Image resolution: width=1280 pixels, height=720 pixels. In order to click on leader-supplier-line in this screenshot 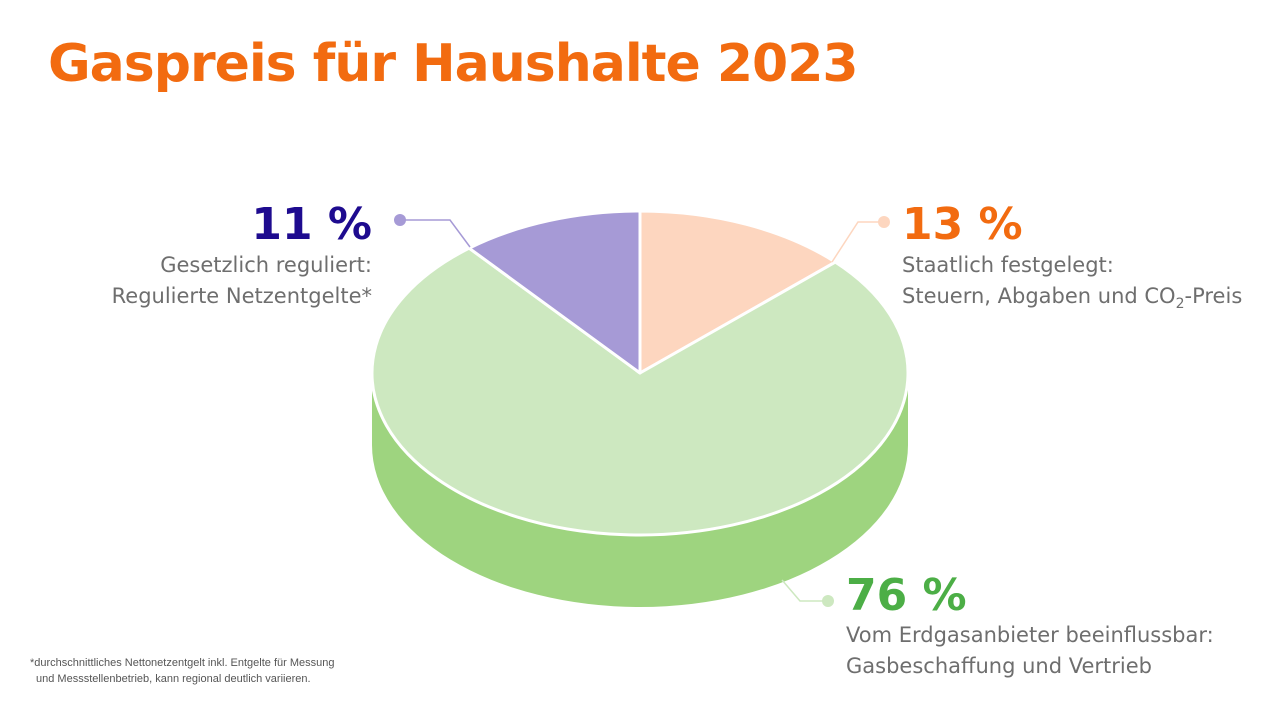, I will do `click(804, 590)`.